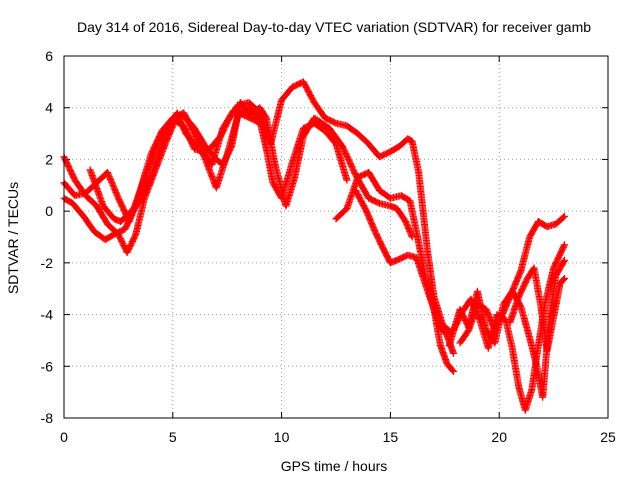 Image resolution: width=640 pixels, height=480 pixels. Describe the element at coordinates (49, 159) in the screenshot. I see `y-tick-label: 2` at that location.